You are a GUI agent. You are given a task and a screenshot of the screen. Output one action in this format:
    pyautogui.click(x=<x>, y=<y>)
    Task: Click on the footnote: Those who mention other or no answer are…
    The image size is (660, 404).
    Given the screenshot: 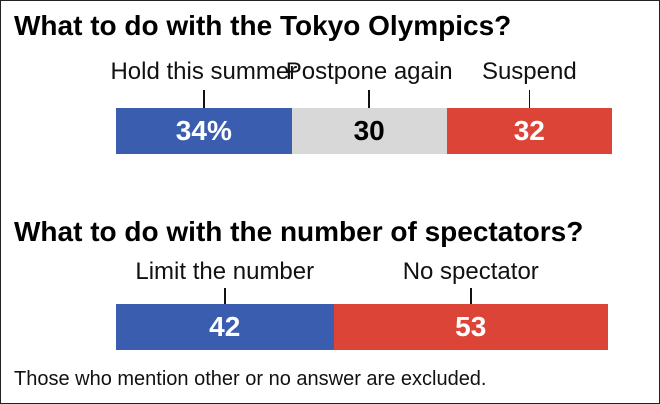 What is the action you would take?
    pyautogui.click(x=250, y=379)
    